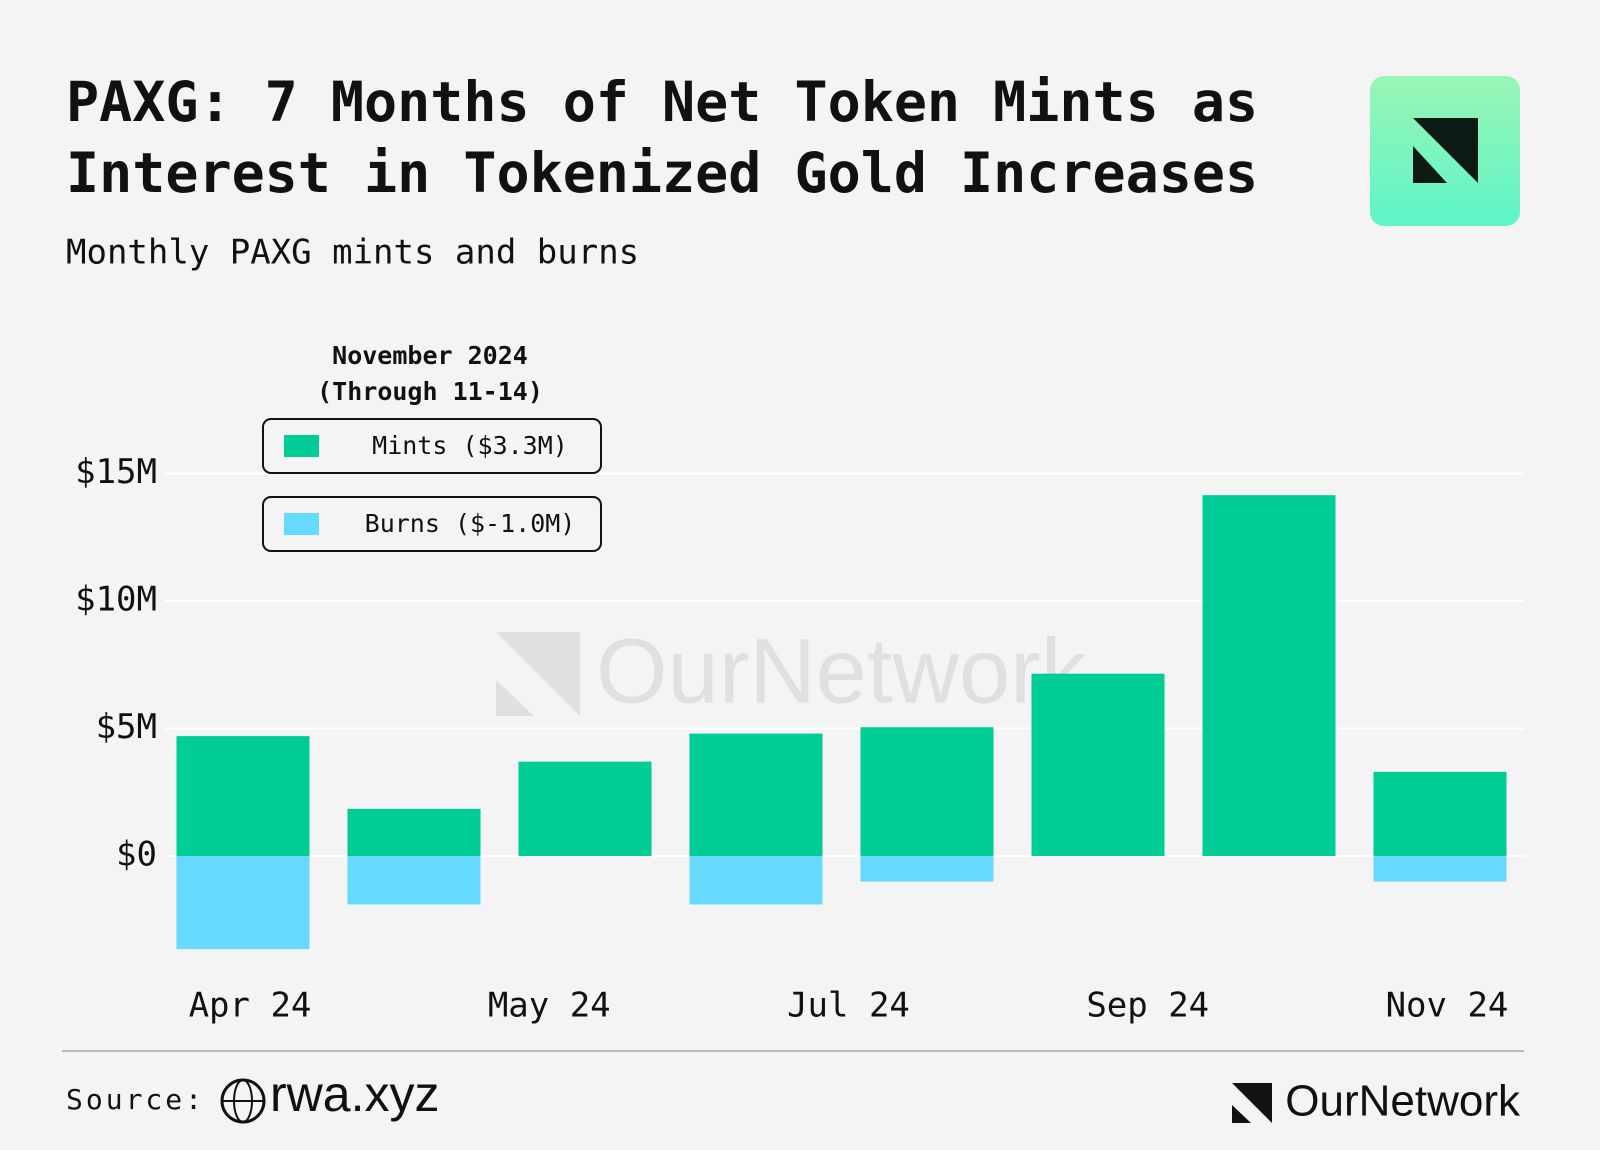 This screenshot has width=1600, height=1150. What do you see at coordinates (430, 355) in the screenshot?
I see `legend-title: November 2024` at bounding box center [430, 355].